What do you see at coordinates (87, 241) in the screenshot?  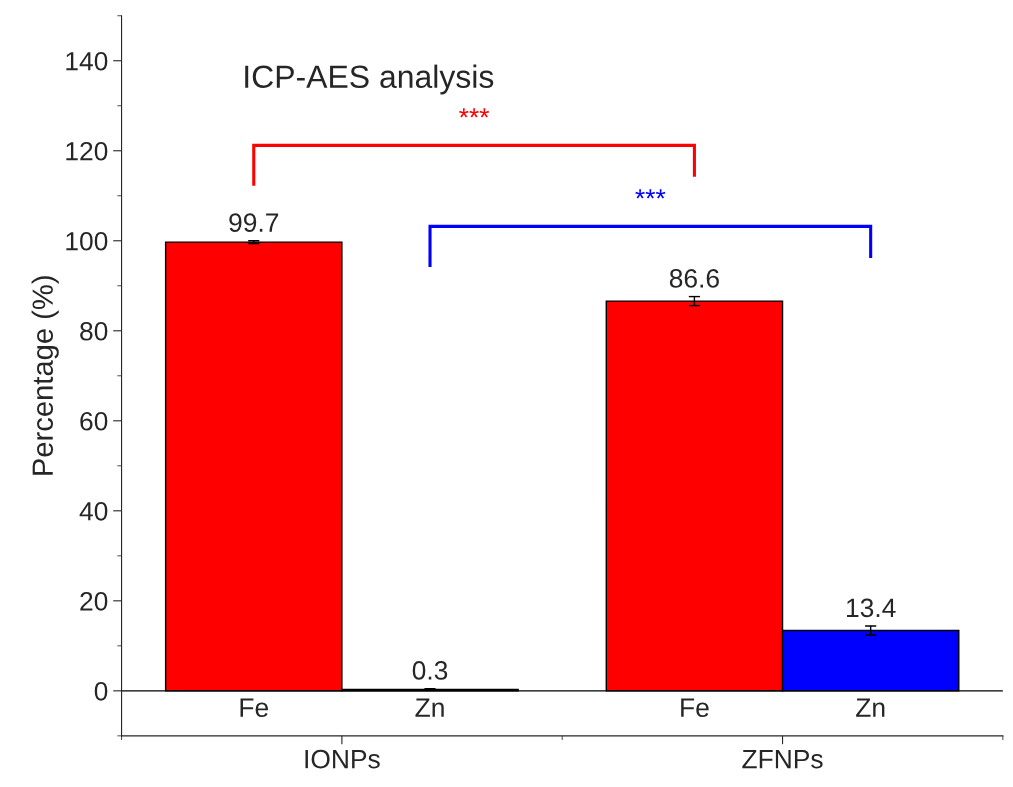 I see `y-tick-label: 100` at bounding box center [87, 241].